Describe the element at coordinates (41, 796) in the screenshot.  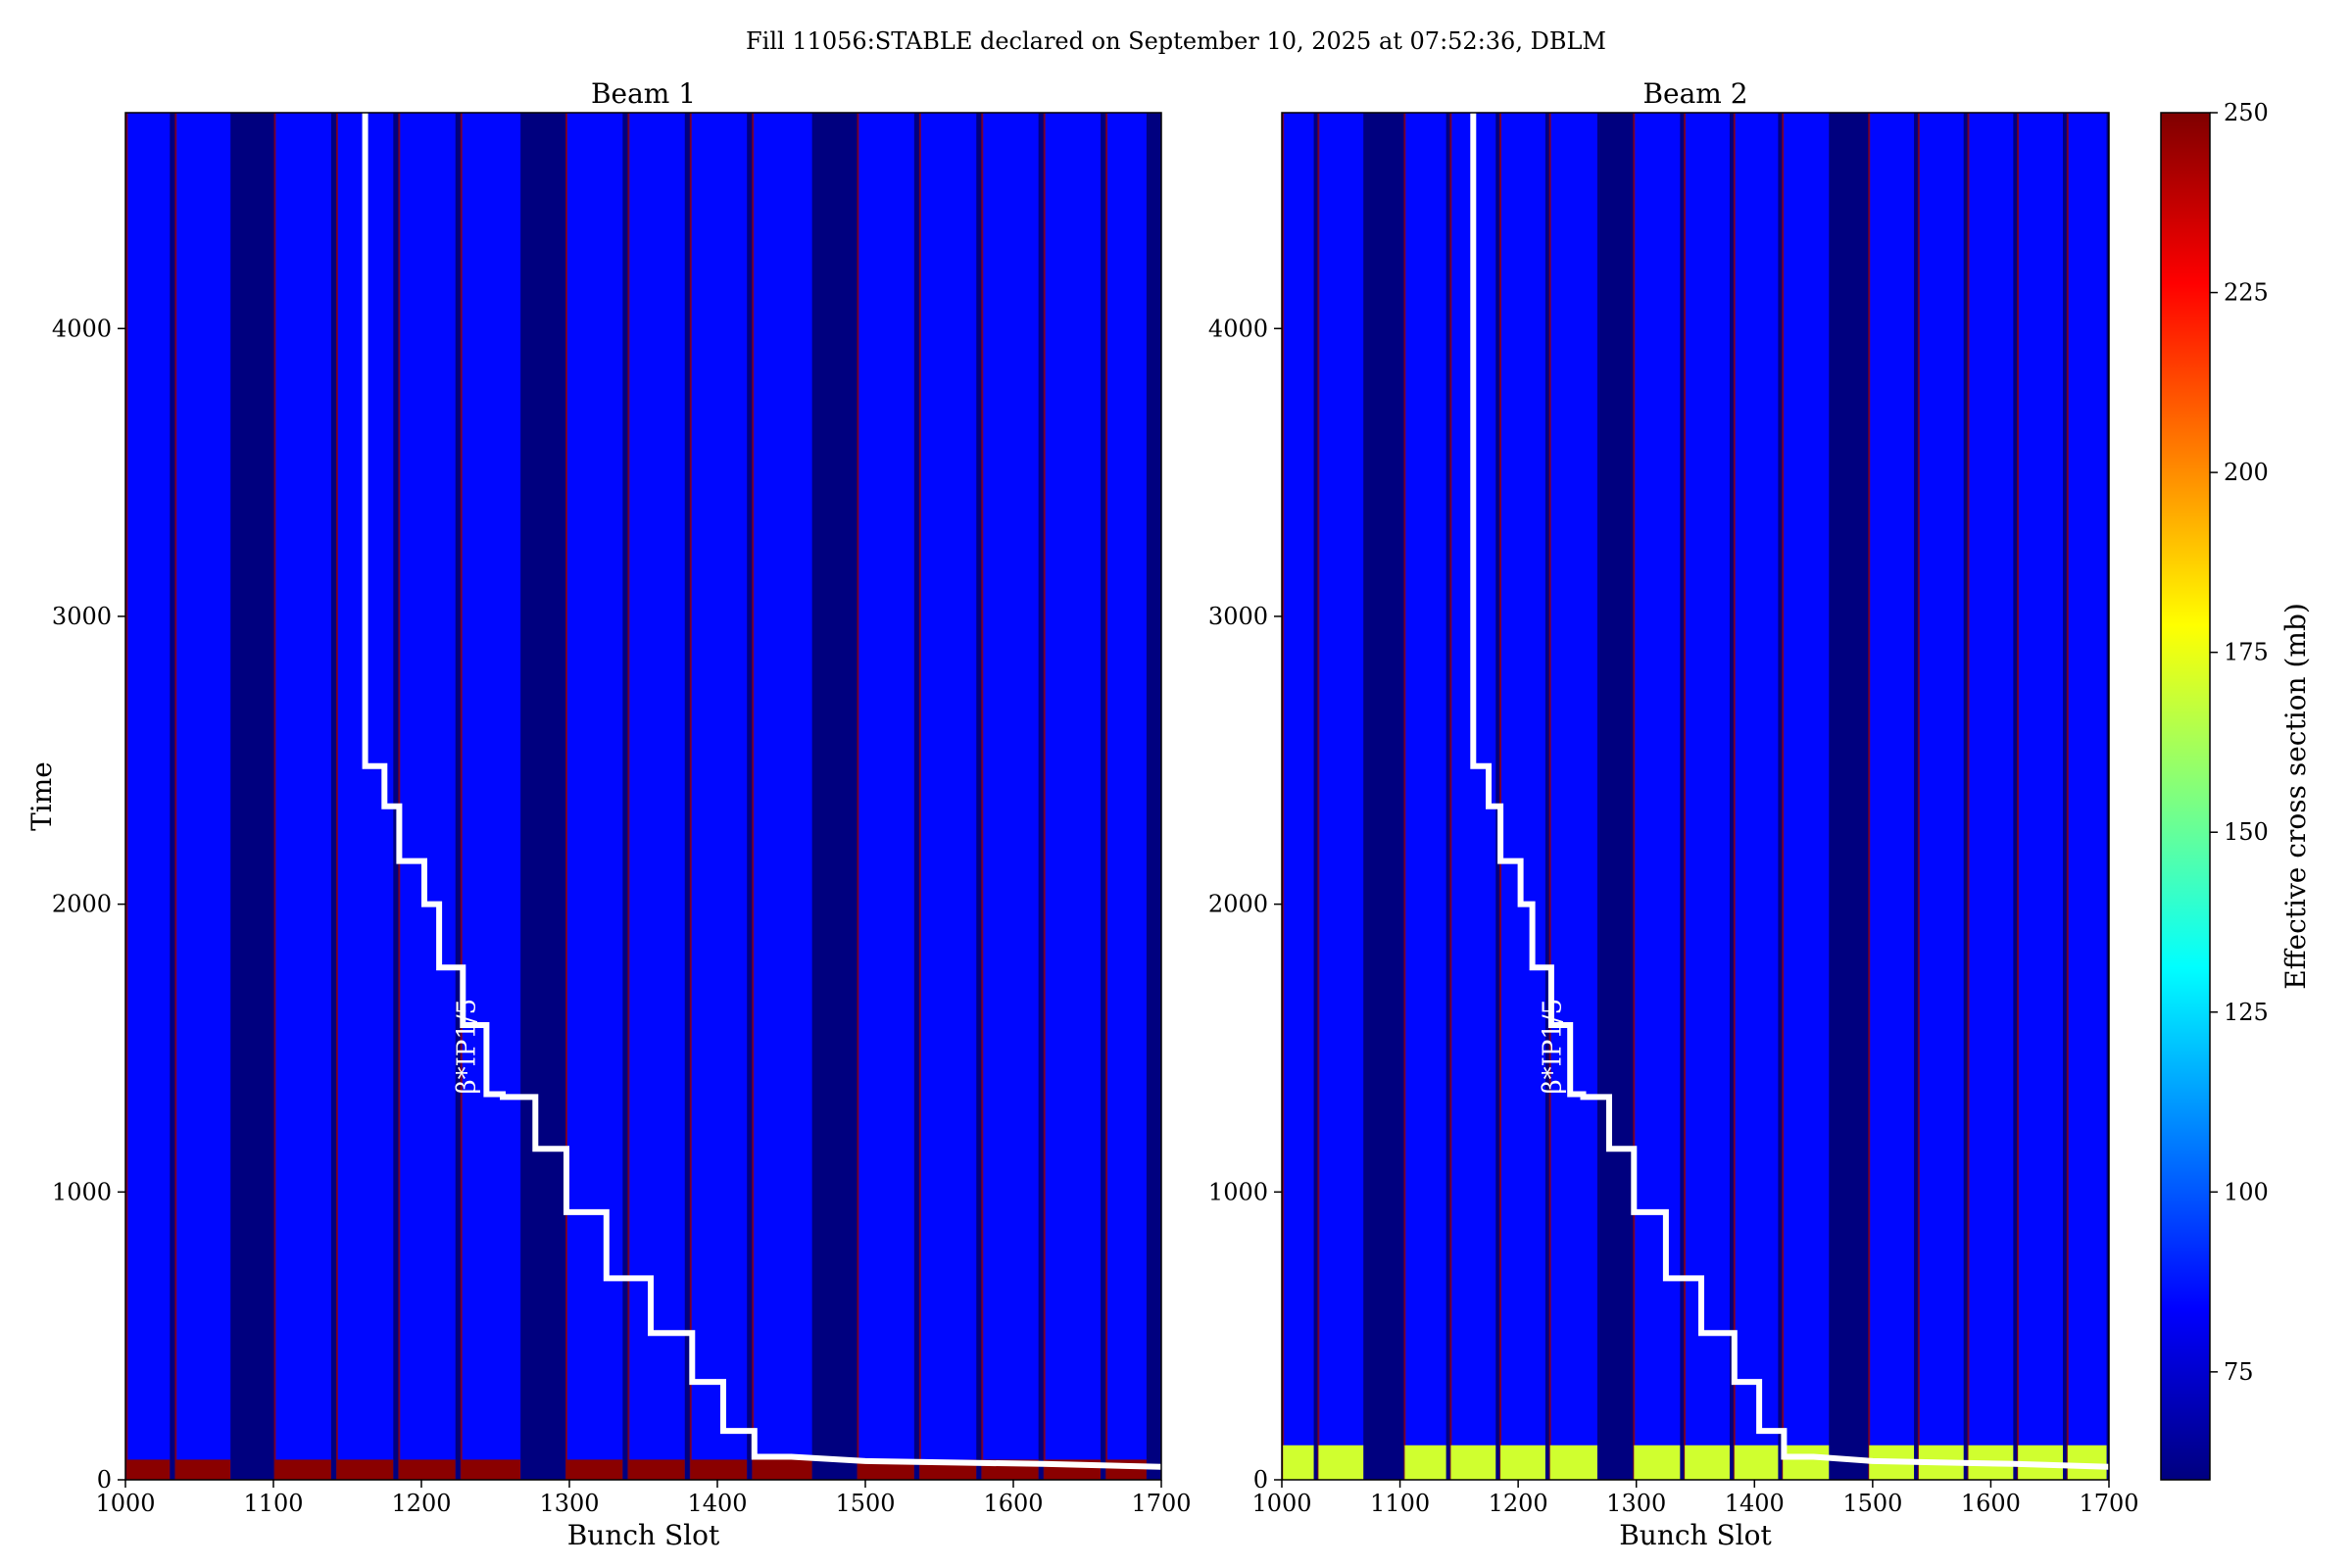
I see `y-axis-label: Time` at that location.